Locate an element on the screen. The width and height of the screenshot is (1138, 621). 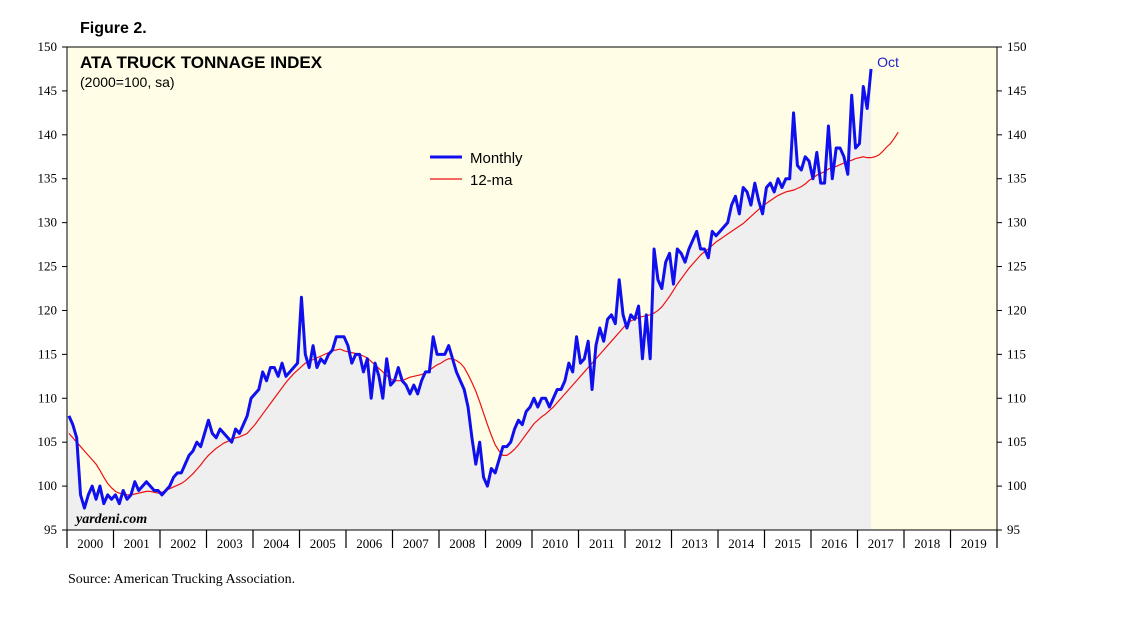
x-tick-label-2013: 2013 is located at coordinates (695, 543).